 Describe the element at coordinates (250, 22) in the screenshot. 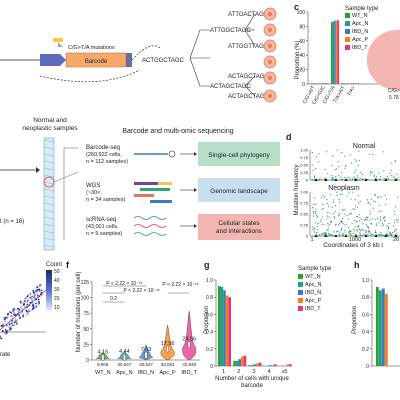

I see `branch-1a` at that location.